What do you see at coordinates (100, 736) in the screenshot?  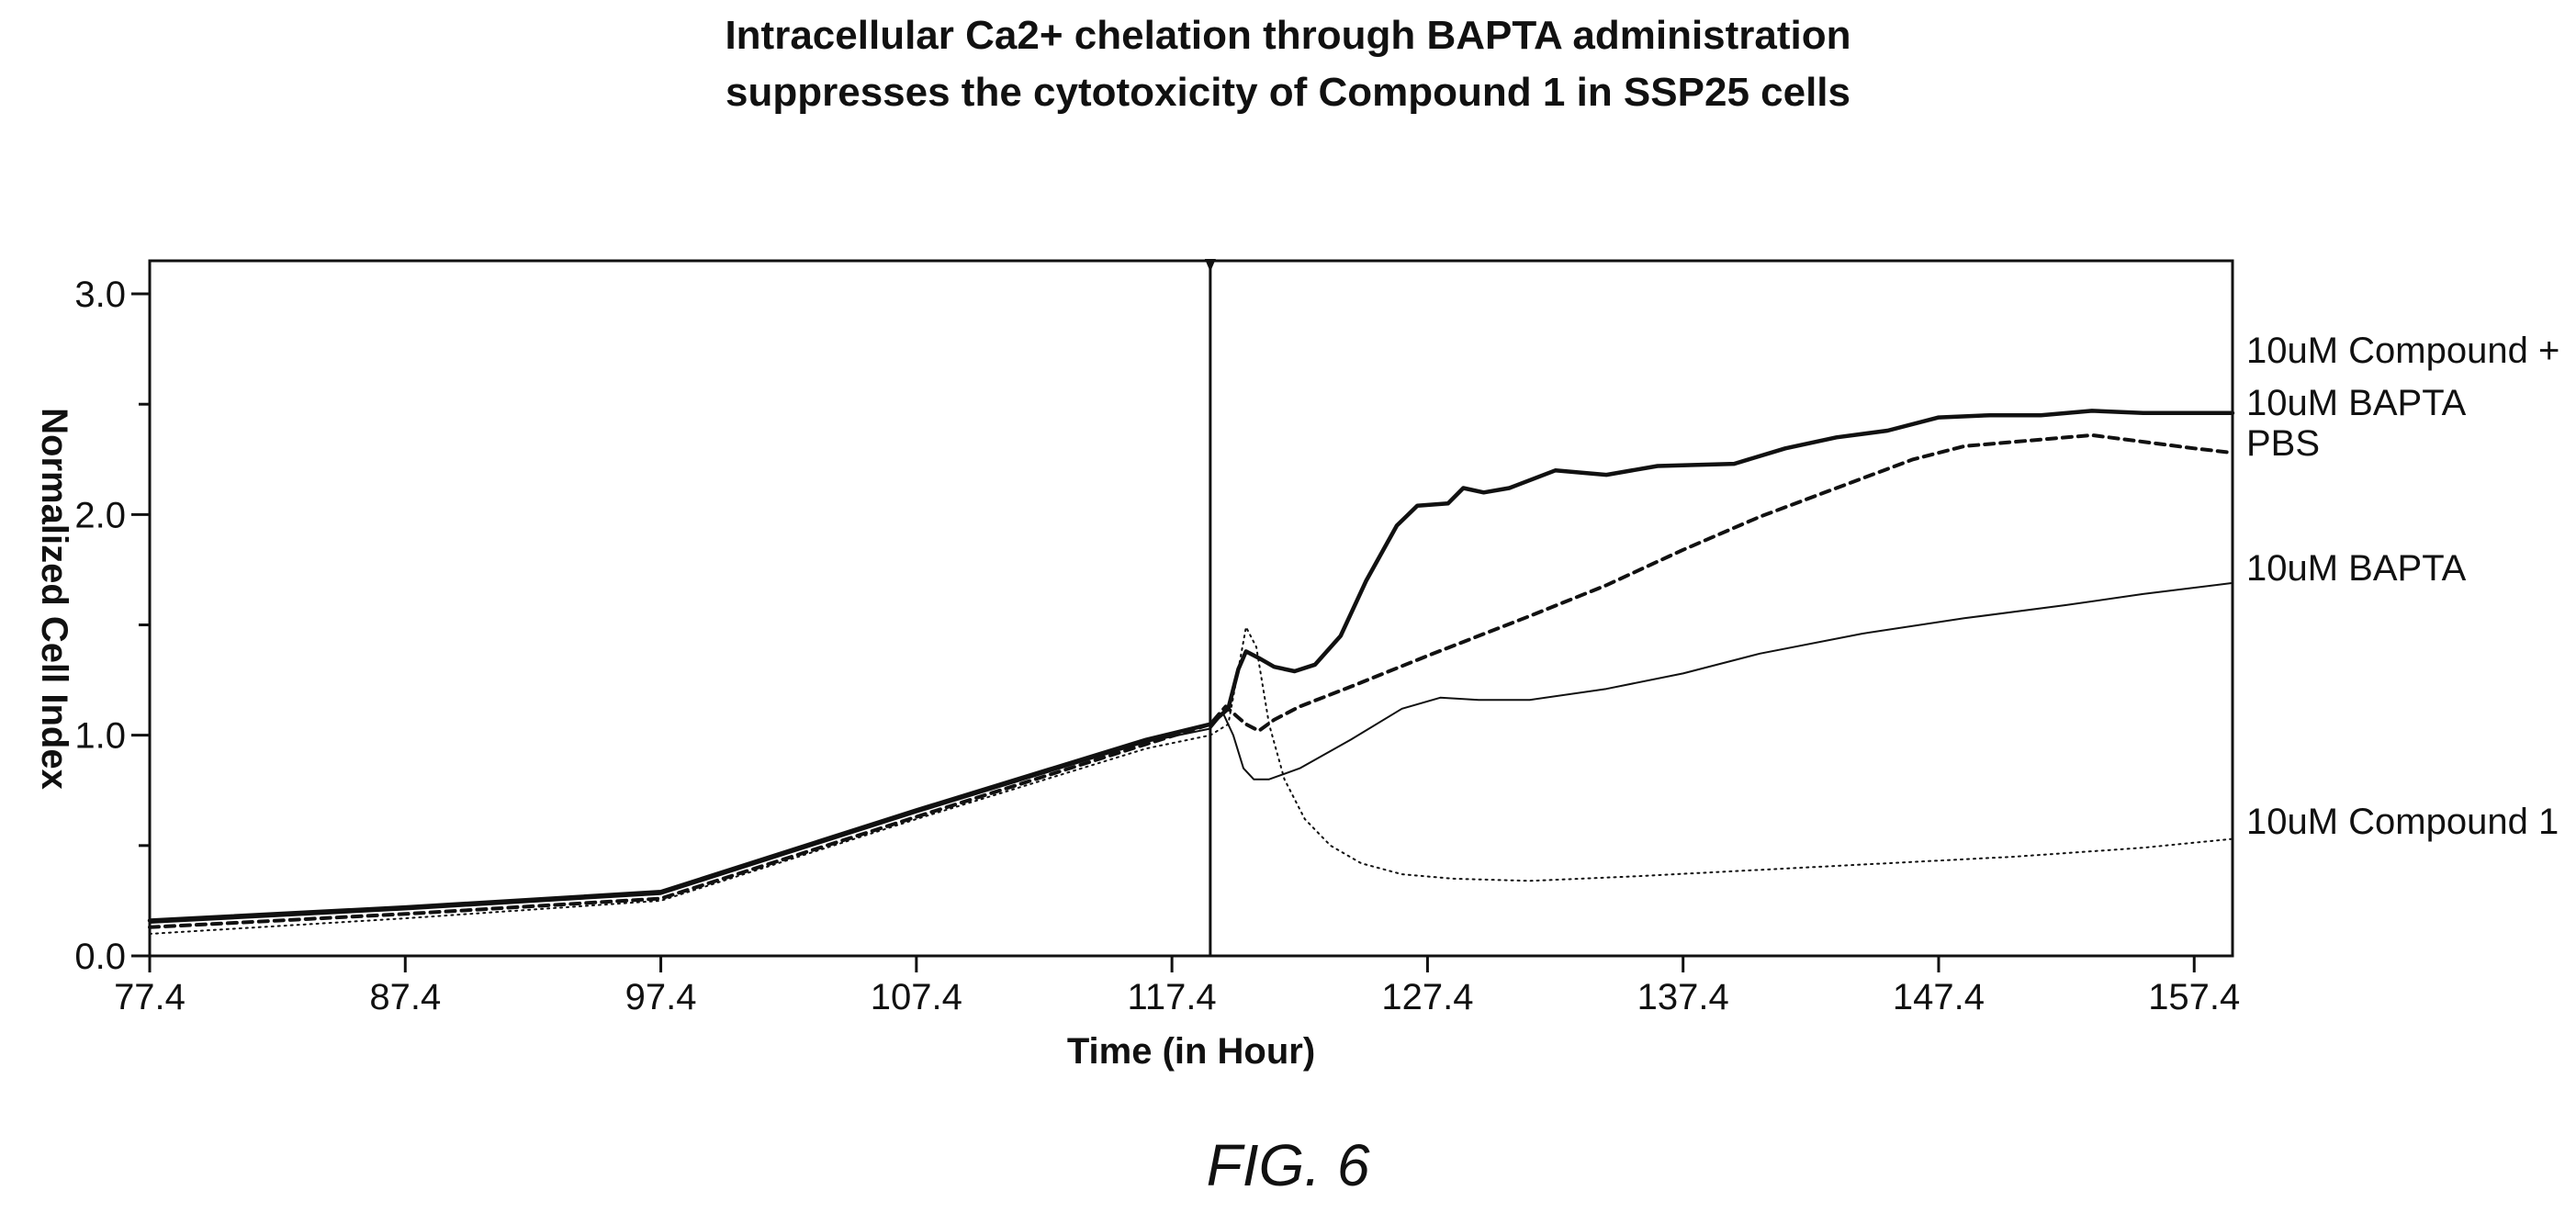 I see `y-tick-label: 1.0` at bounding box center [100, 736].